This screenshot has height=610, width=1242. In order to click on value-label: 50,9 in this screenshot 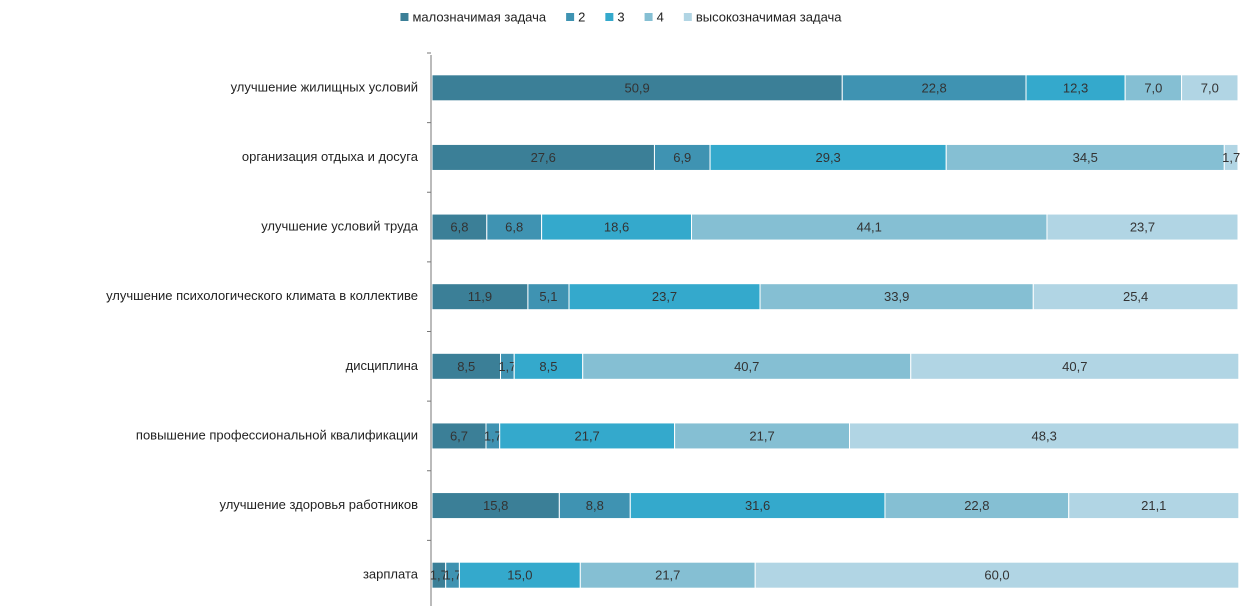, I will do `click(636, 87)`.